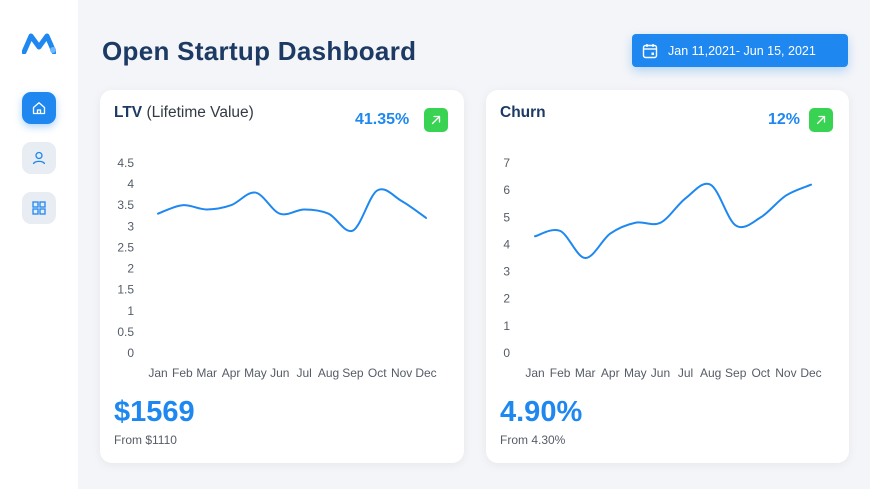 This screenshot has height=489, width=870. I want to click on sidebar-item-user, so click(39, 158).